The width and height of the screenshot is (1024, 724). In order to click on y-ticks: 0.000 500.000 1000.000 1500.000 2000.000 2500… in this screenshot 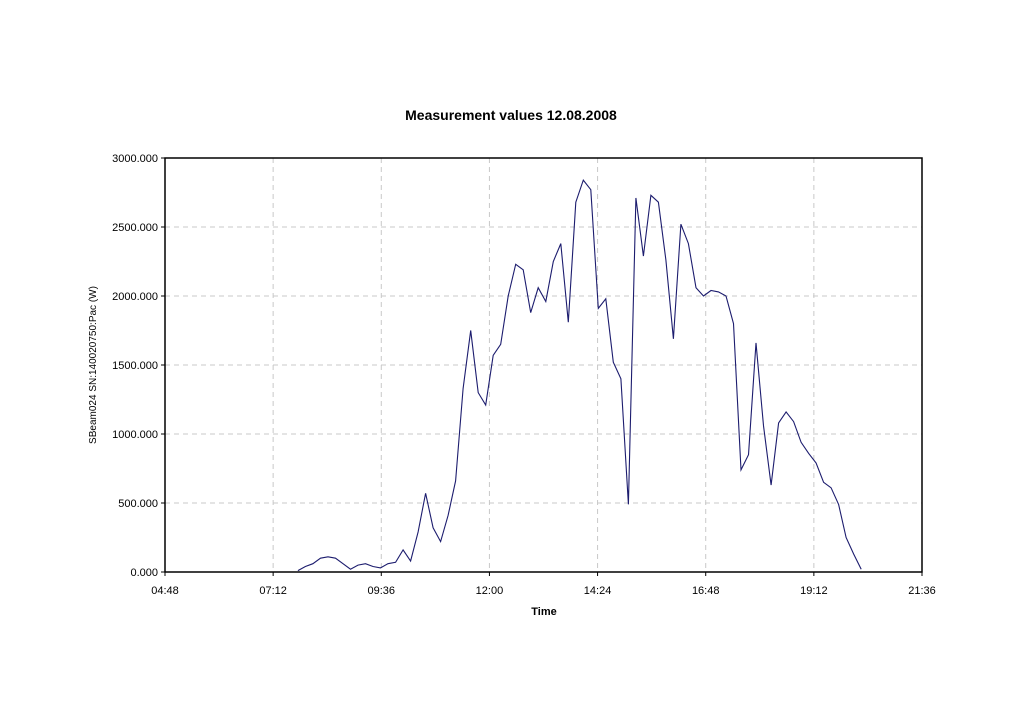, I will do `click(138, 366)`.